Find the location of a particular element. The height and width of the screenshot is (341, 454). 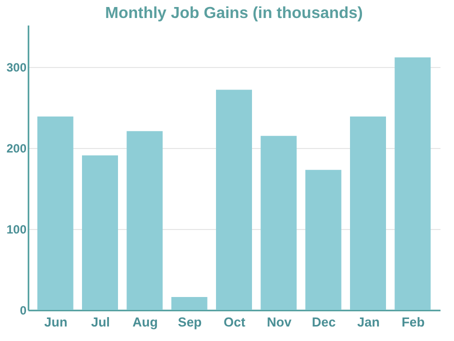

x-tick-label: Dec is located at coordinates (324, 322).